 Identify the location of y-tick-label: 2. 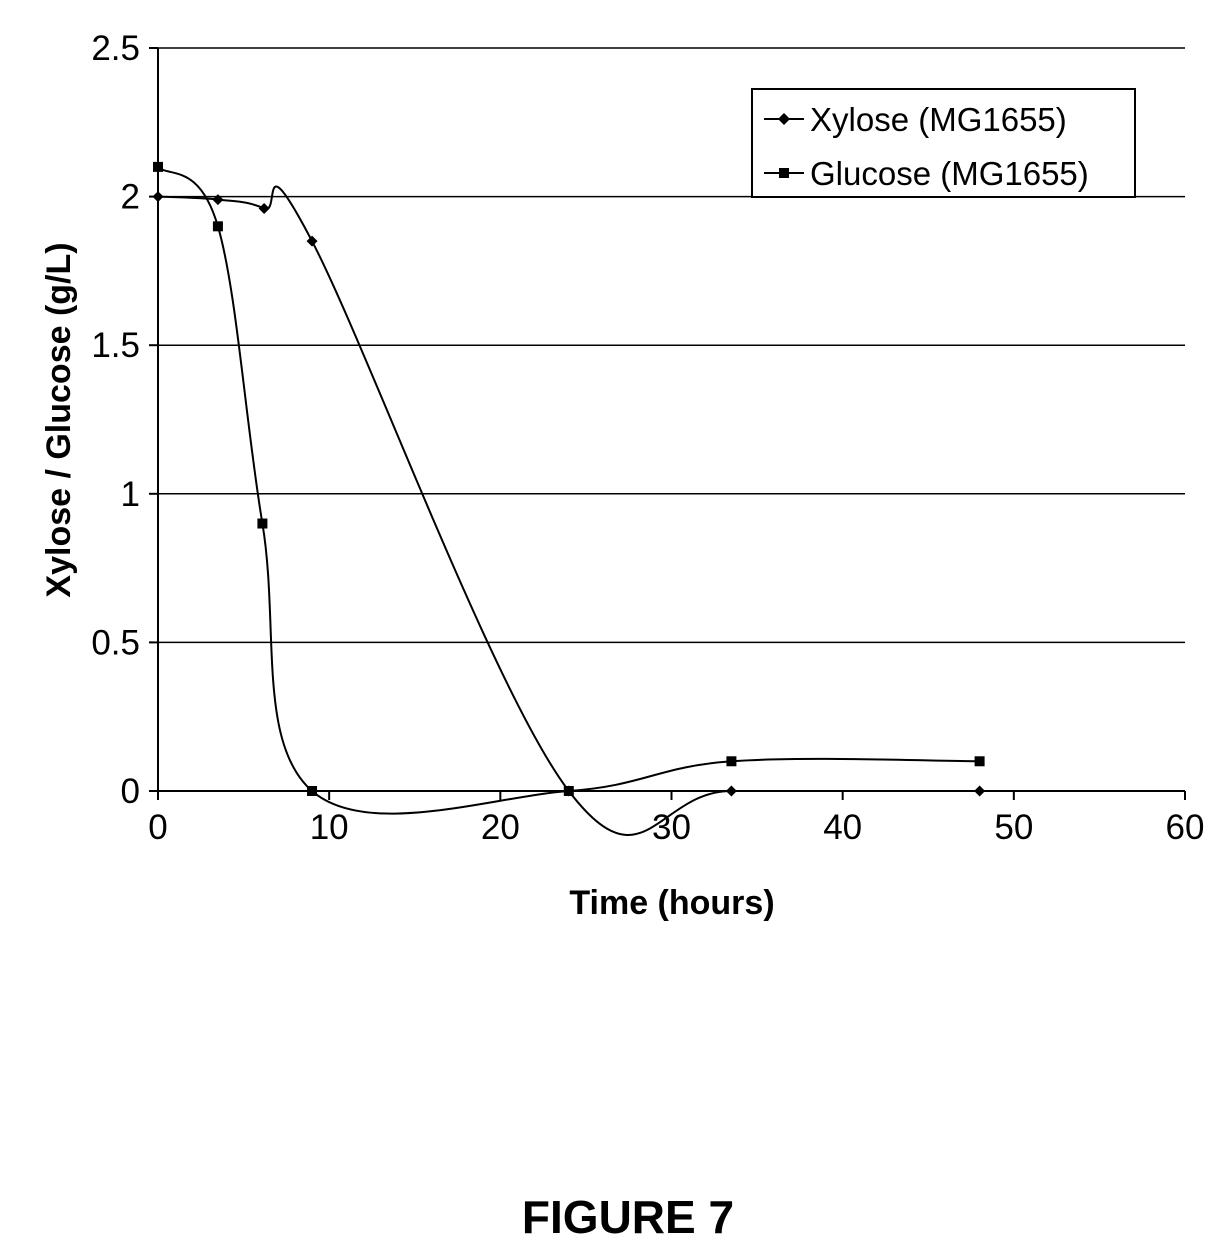
(130, 197).